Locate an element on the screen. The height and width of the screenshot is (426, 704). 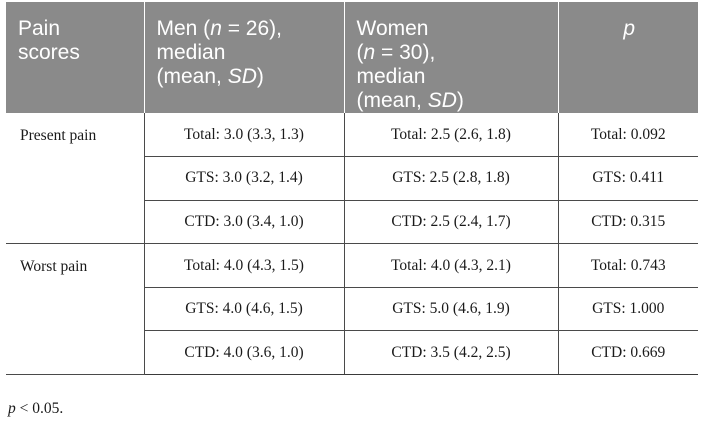
header-men-n-symbol: n is located at coordinates (216, 28).